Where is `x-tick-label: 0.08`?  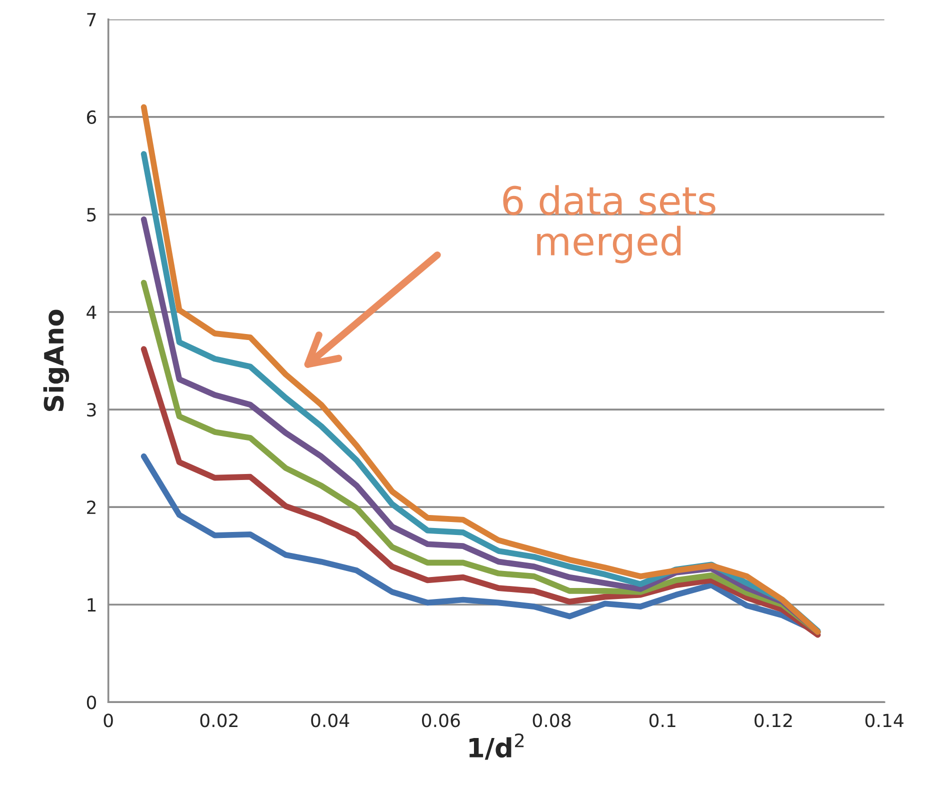
x-tick-label: 0.08 is located at coordinates (551, 721).